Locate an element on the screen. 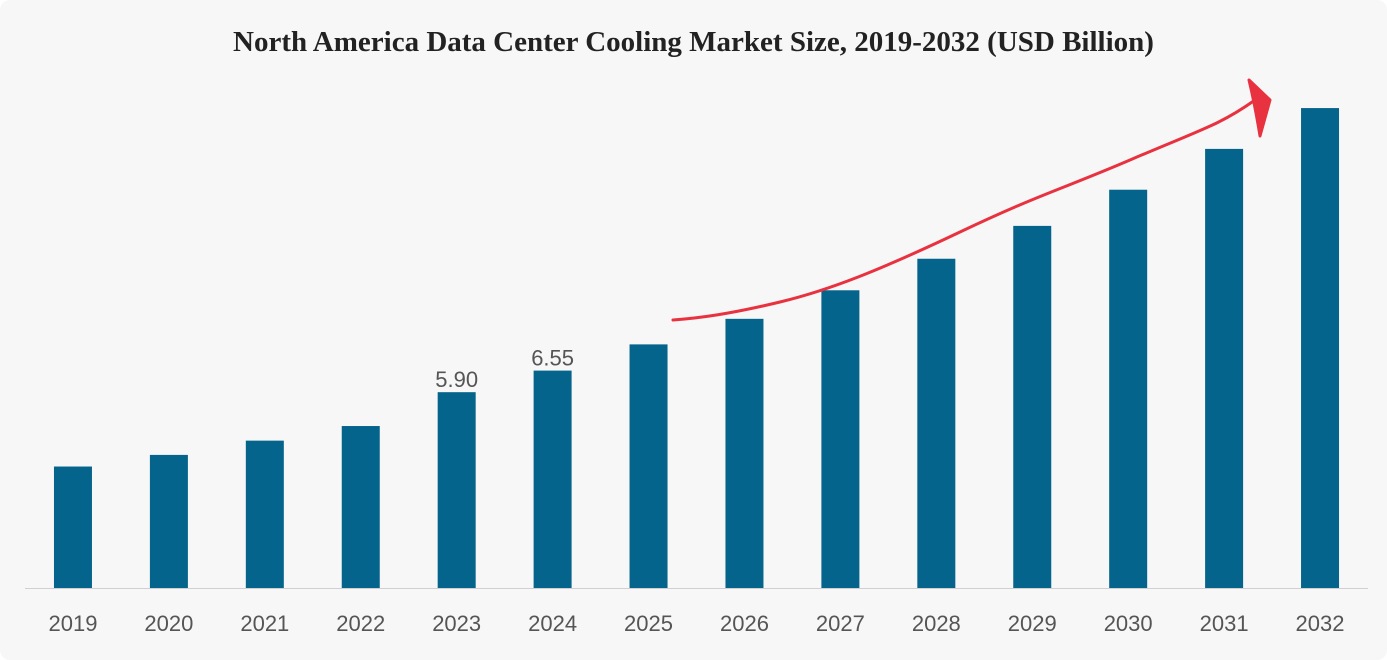 This screenshot has width=1387, height=660. bar-2032 is located at coordinates (1320, 348).